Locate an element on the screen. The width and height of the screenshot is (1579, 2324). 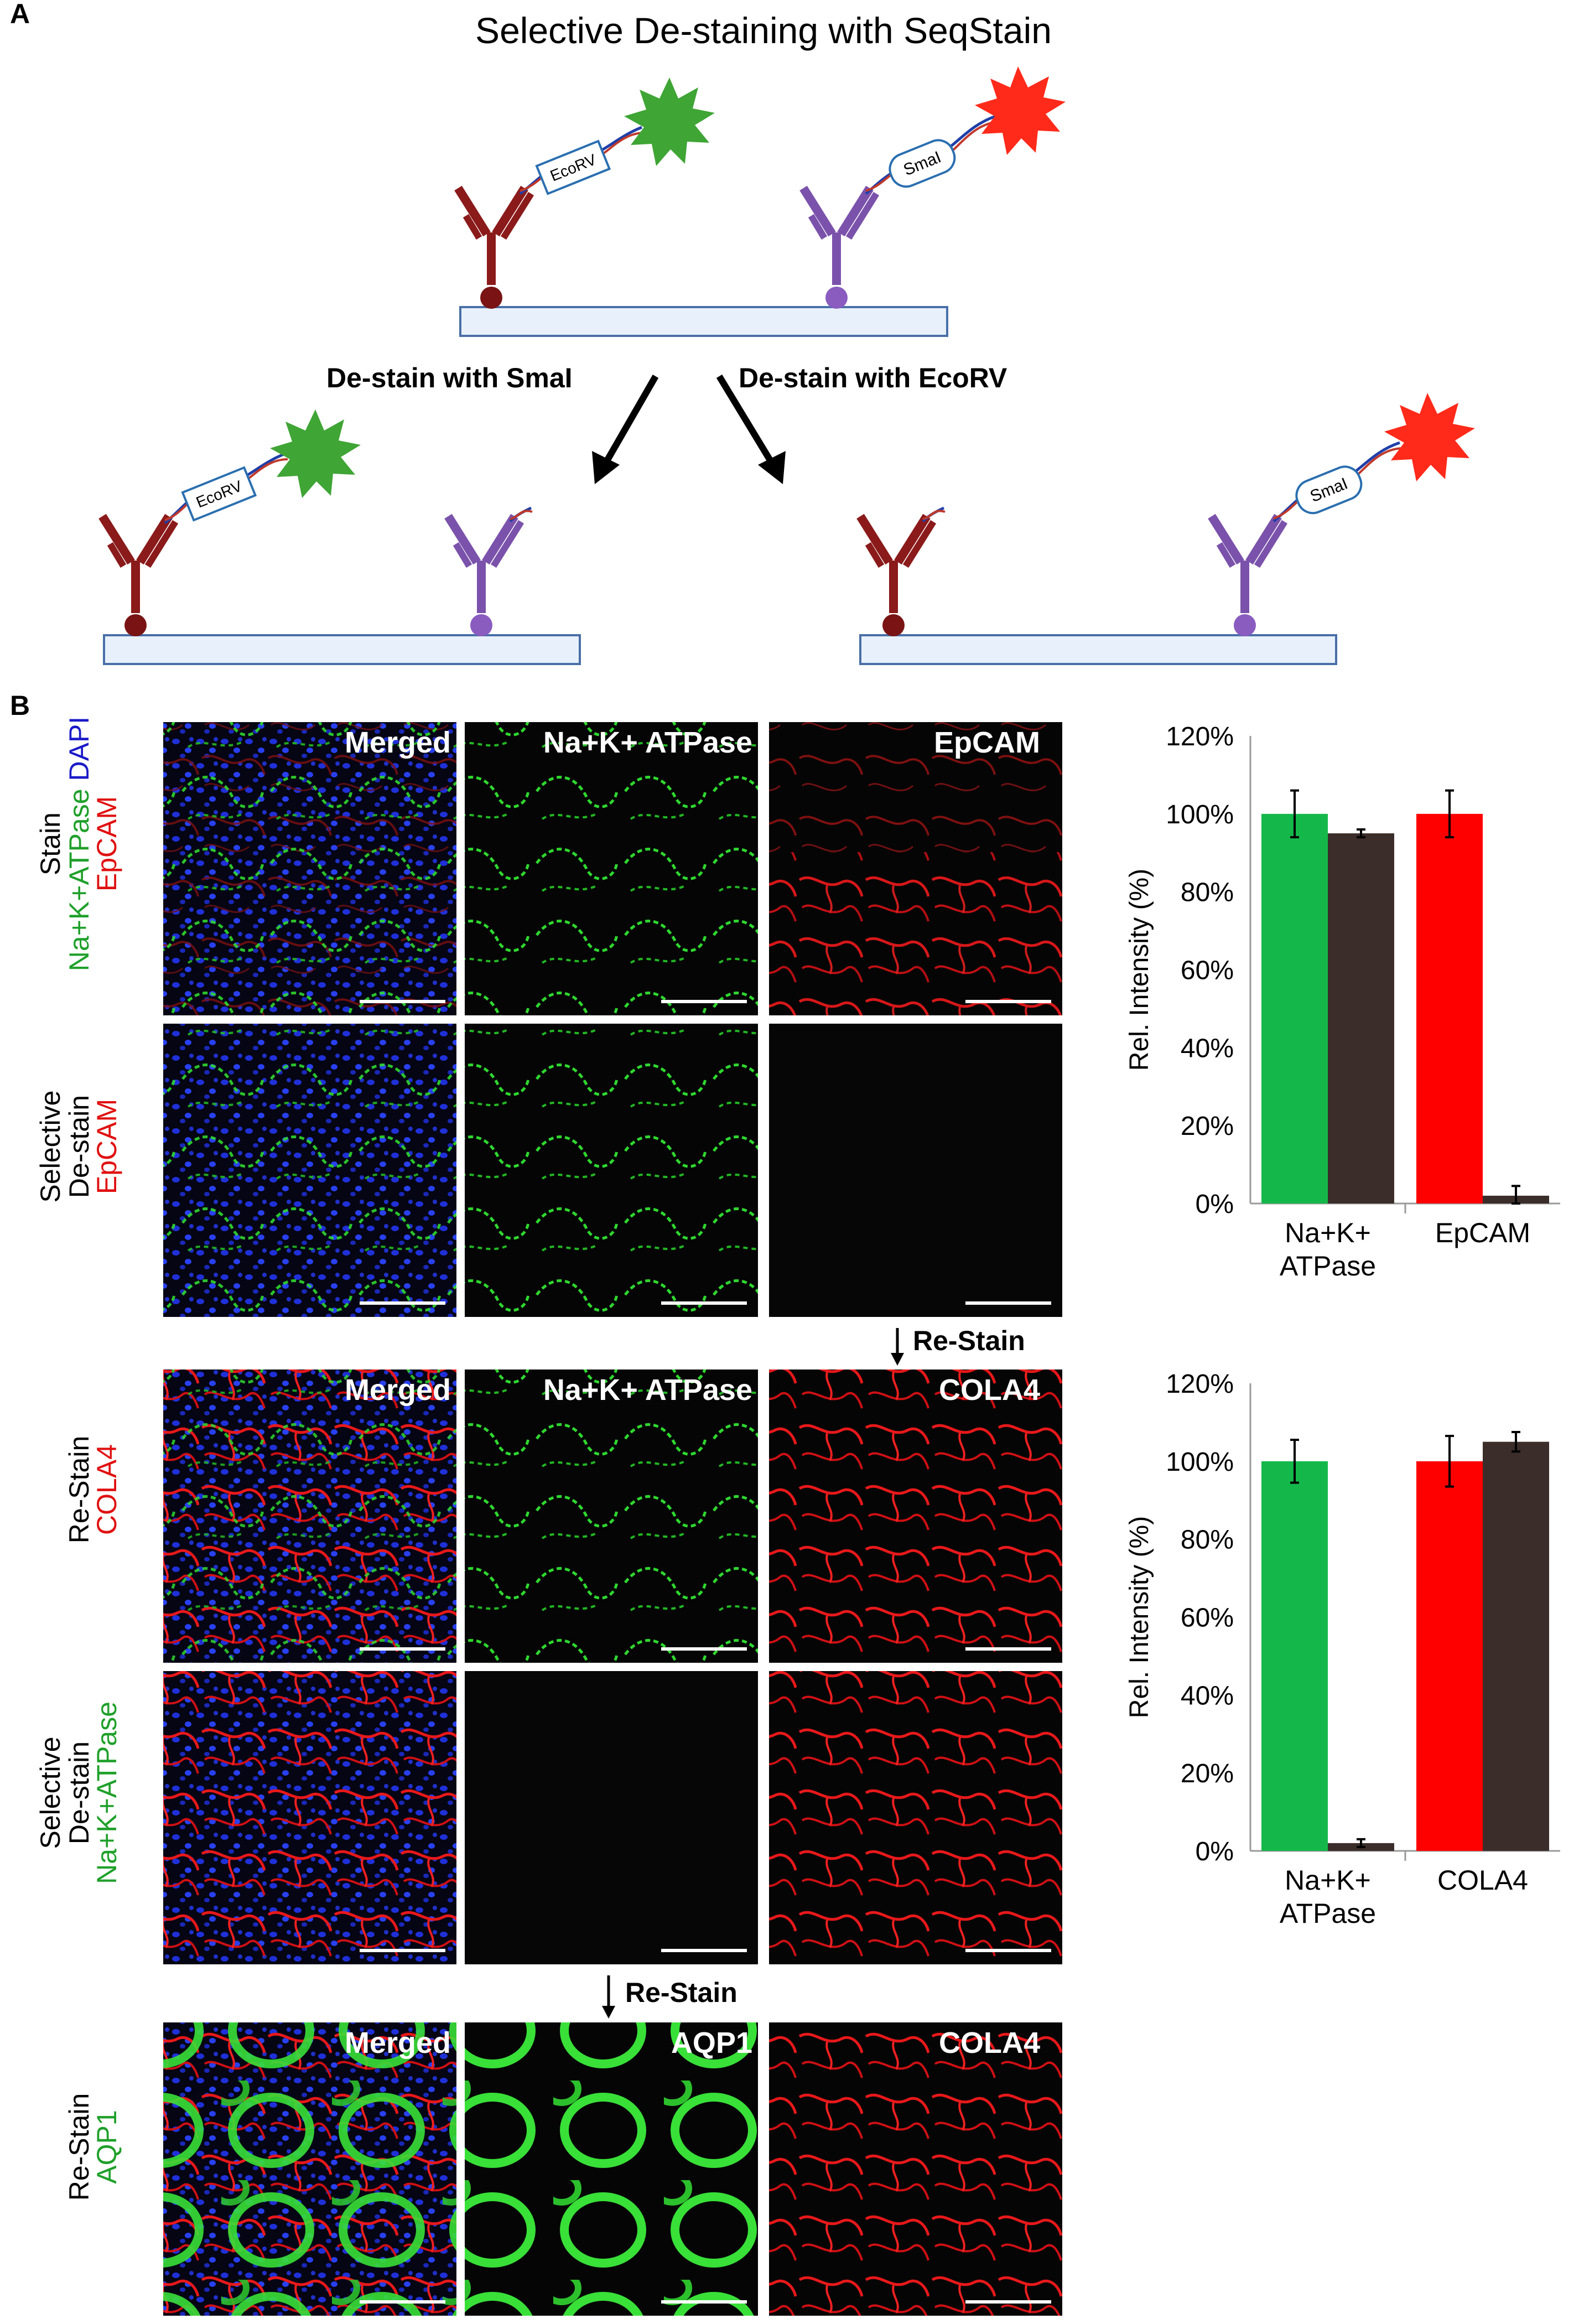
green-dye-star is located at coordinates (669, 121).